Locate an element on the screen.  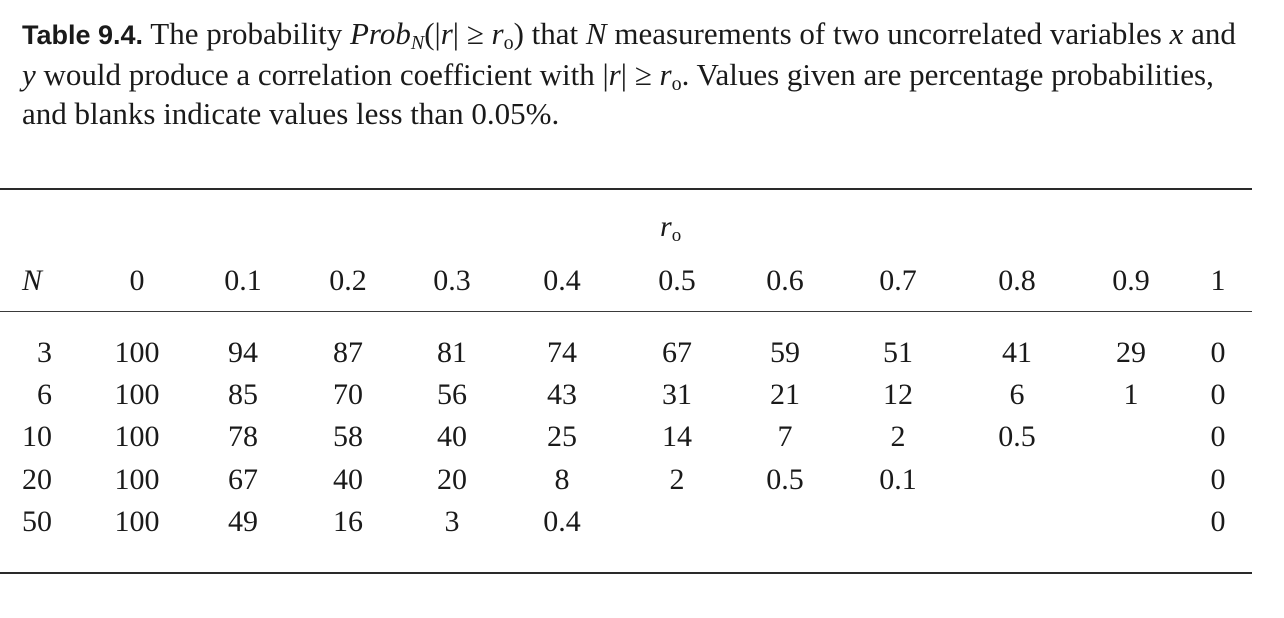
table-cell: 51 is located at coordinates (898, 352).